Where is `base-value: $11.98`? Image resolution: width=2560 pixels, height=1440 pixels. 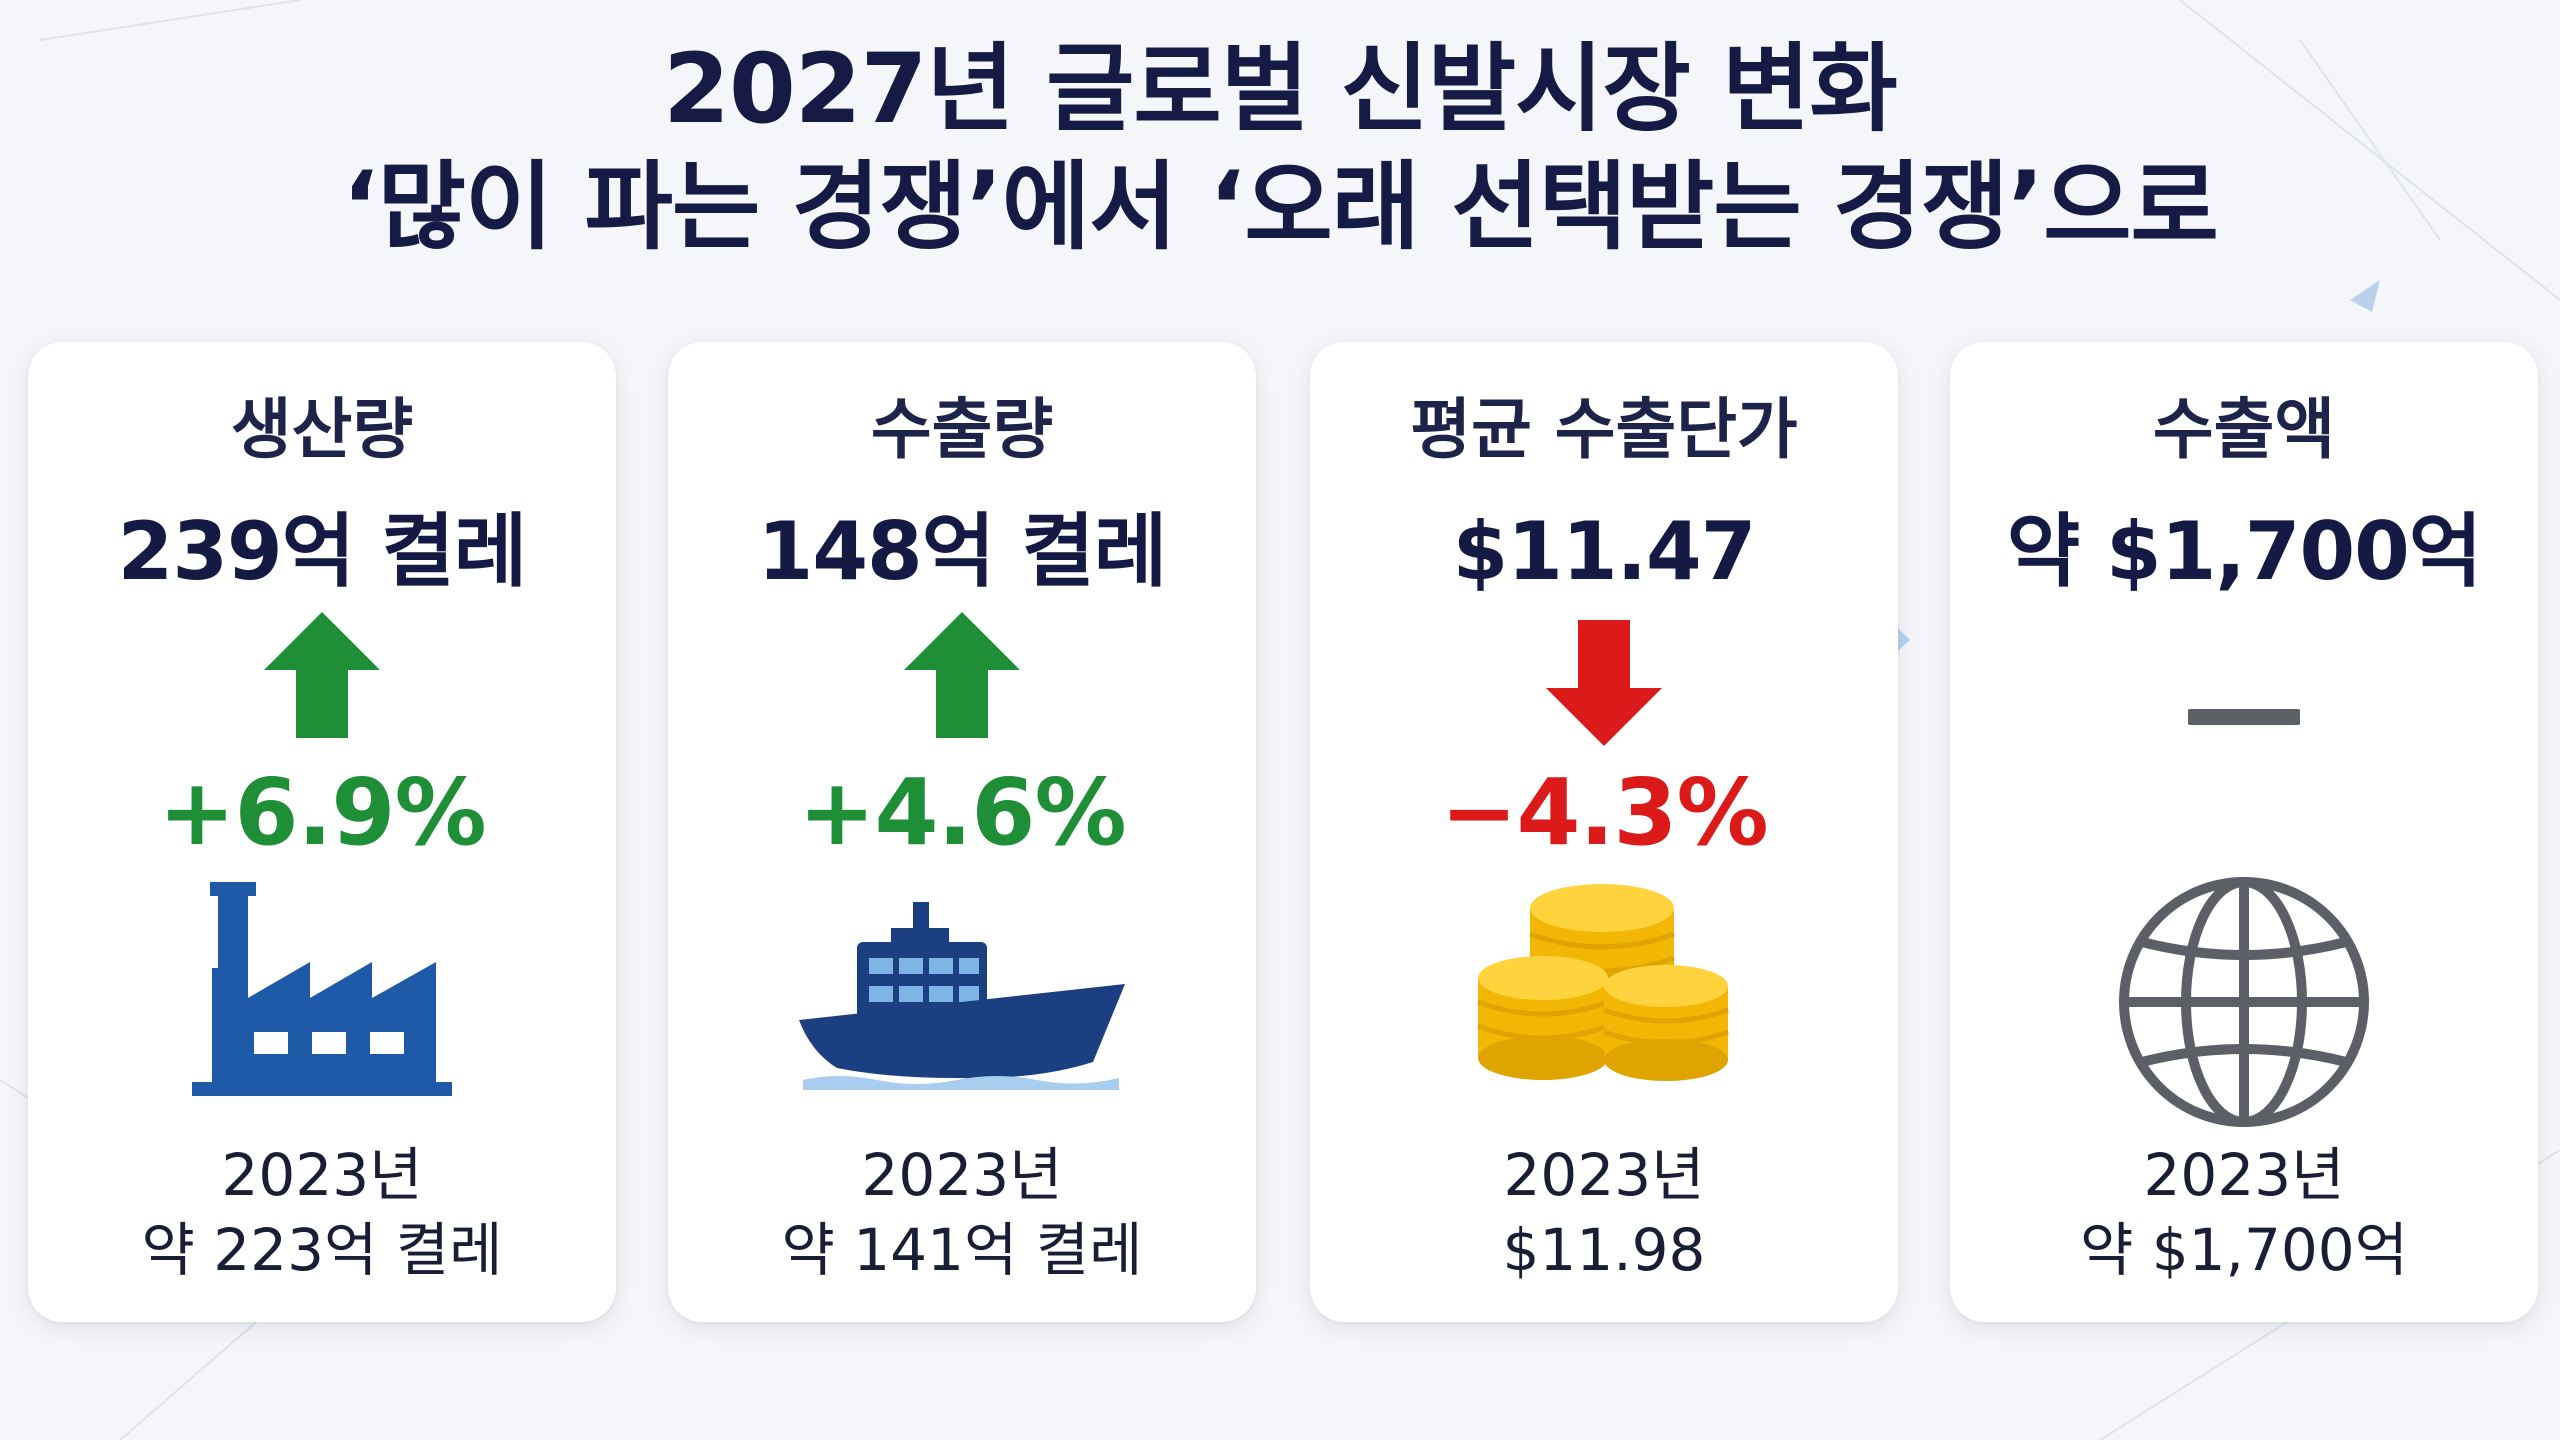 base-value: $11.98 is located at coordinates (1604, 1250).